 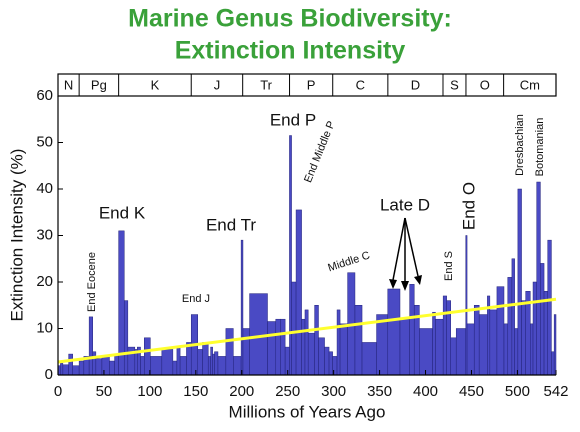 I want to click on y-tick-label: 50, so click(x=44, y=141).